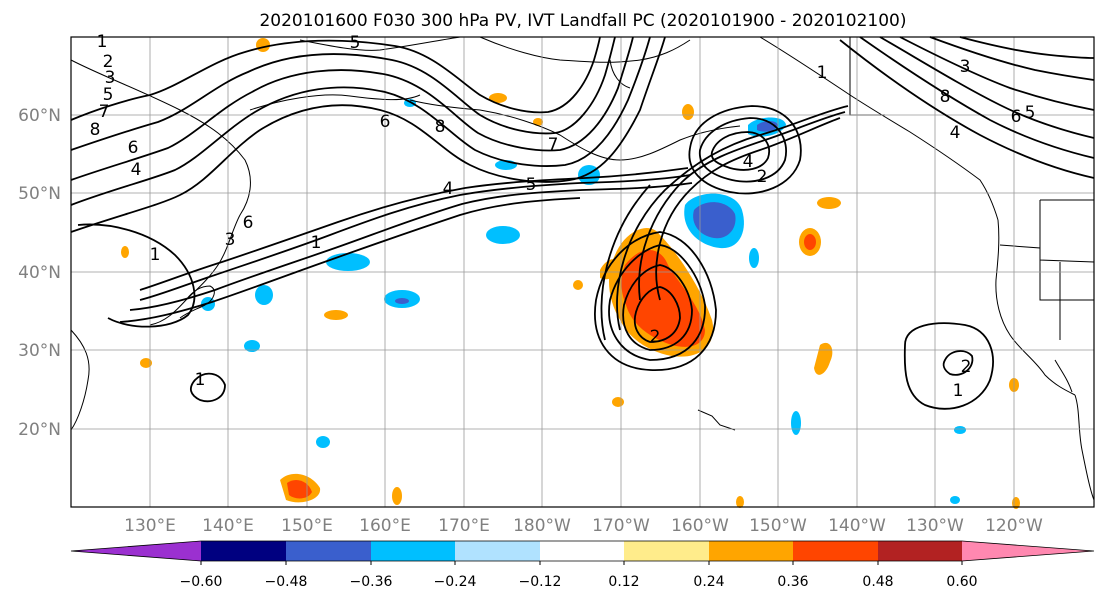 This screenshot has width=1105, height=601. I want to click on colorbar, so click(582, 552).